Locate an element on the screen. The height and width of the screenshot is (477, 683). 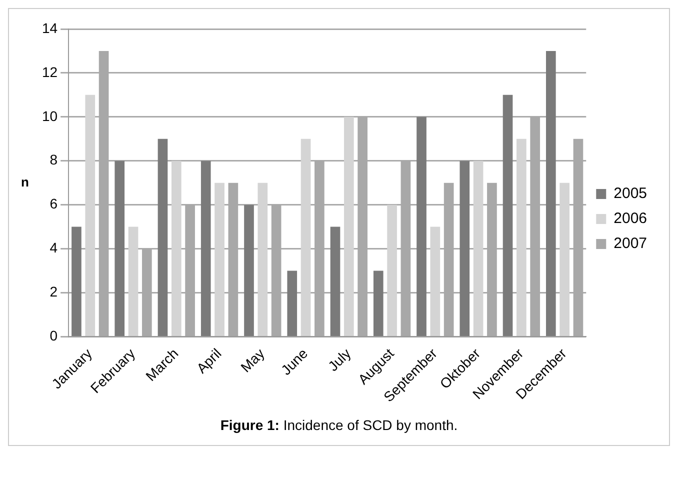
y-tick-label: 4 is located at coordinates (54, 248).